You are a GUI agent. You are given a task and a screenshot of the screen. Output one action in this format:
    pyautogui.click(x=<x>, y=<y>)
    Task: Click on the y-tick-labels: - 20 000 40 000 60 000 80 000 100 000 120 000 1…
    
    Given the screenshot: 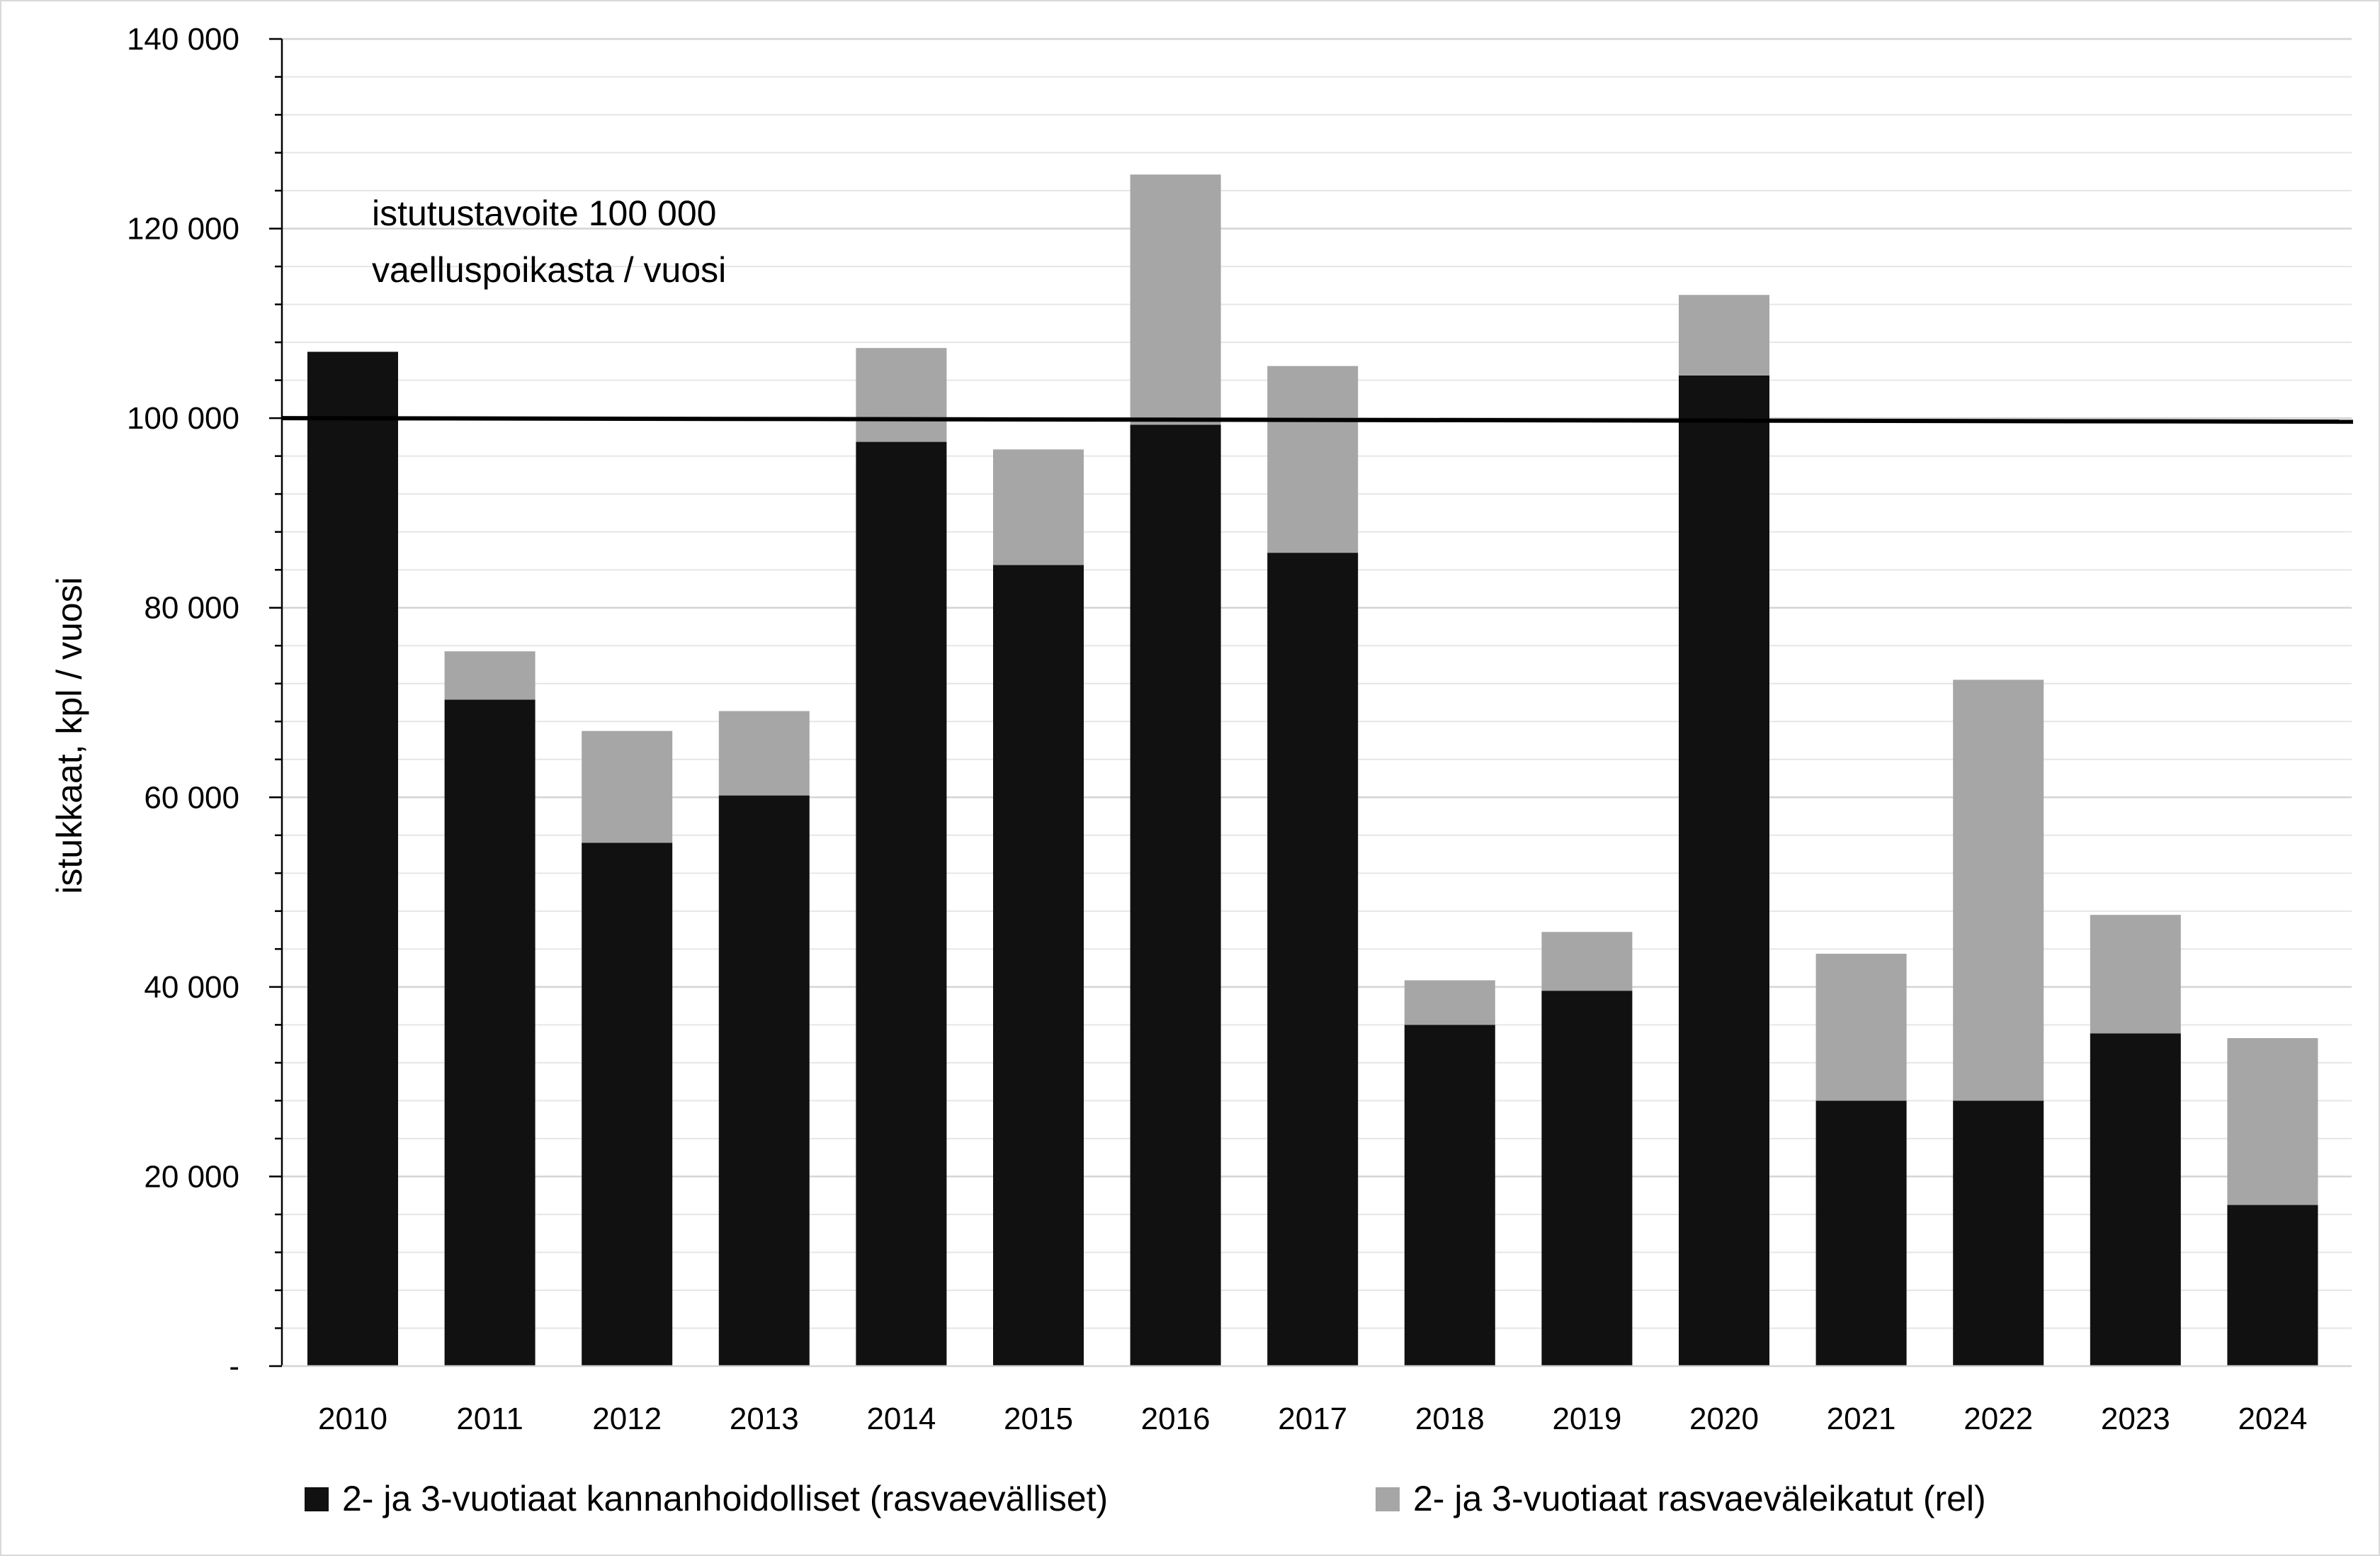 What is the action you would take?
    pyautogui.click(x=183, y=703)
    